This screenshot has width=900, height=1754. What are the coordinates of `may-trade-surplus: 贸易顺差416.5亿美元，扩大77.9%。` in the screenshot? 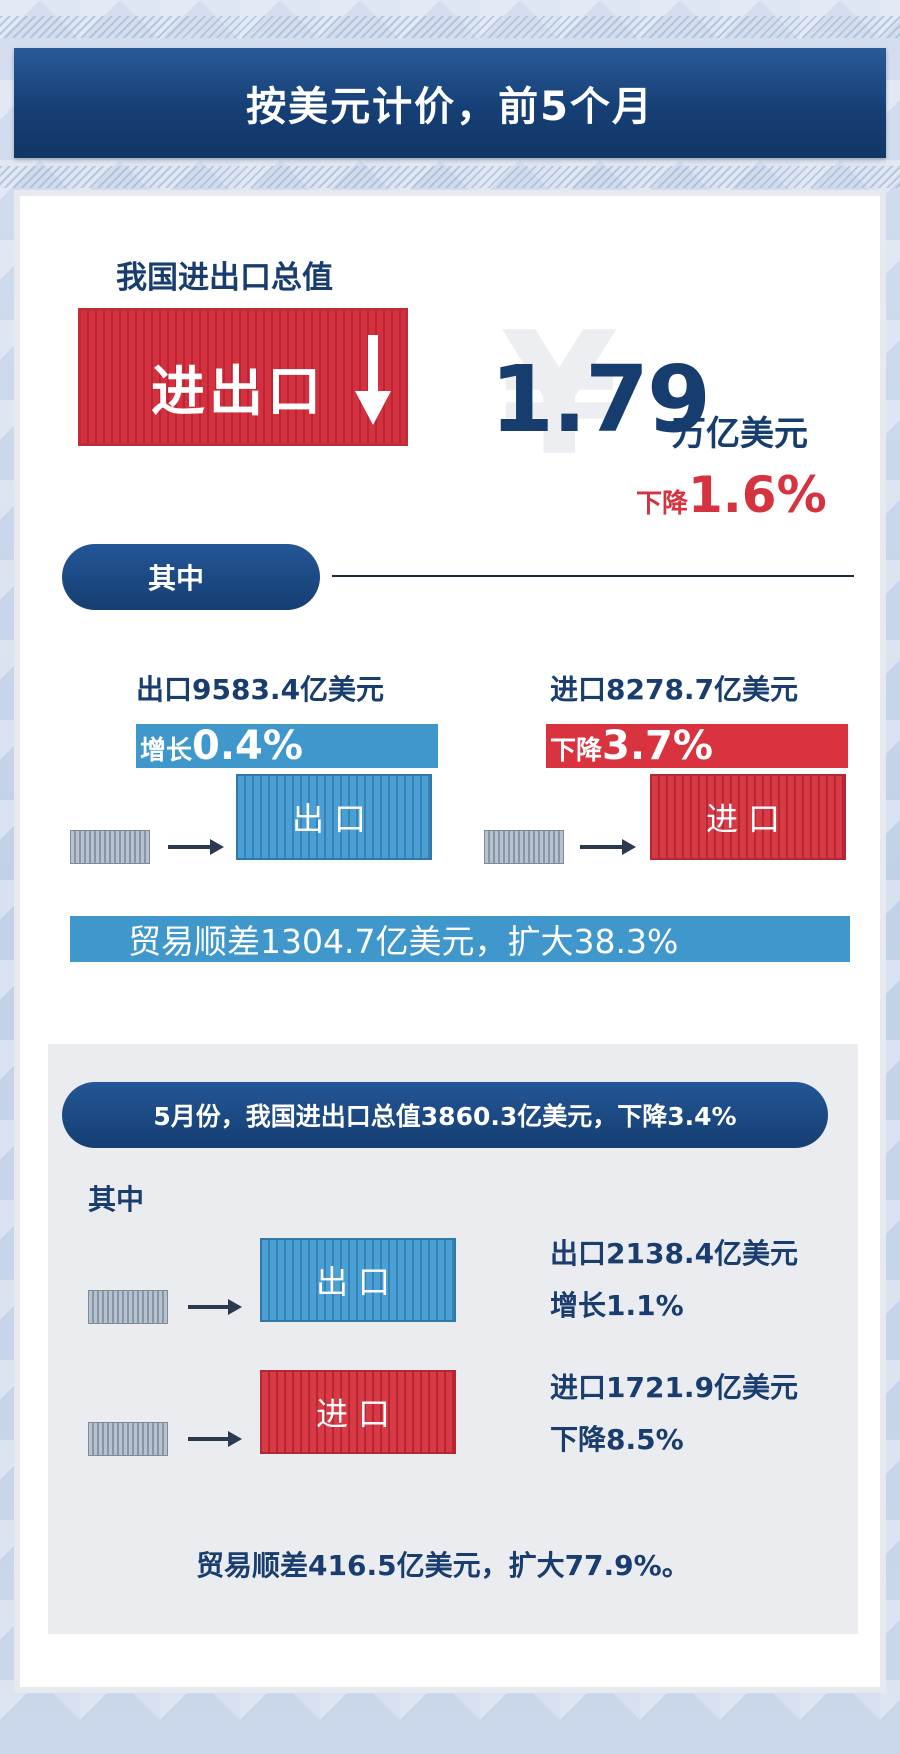 It's located at (443, 1565).